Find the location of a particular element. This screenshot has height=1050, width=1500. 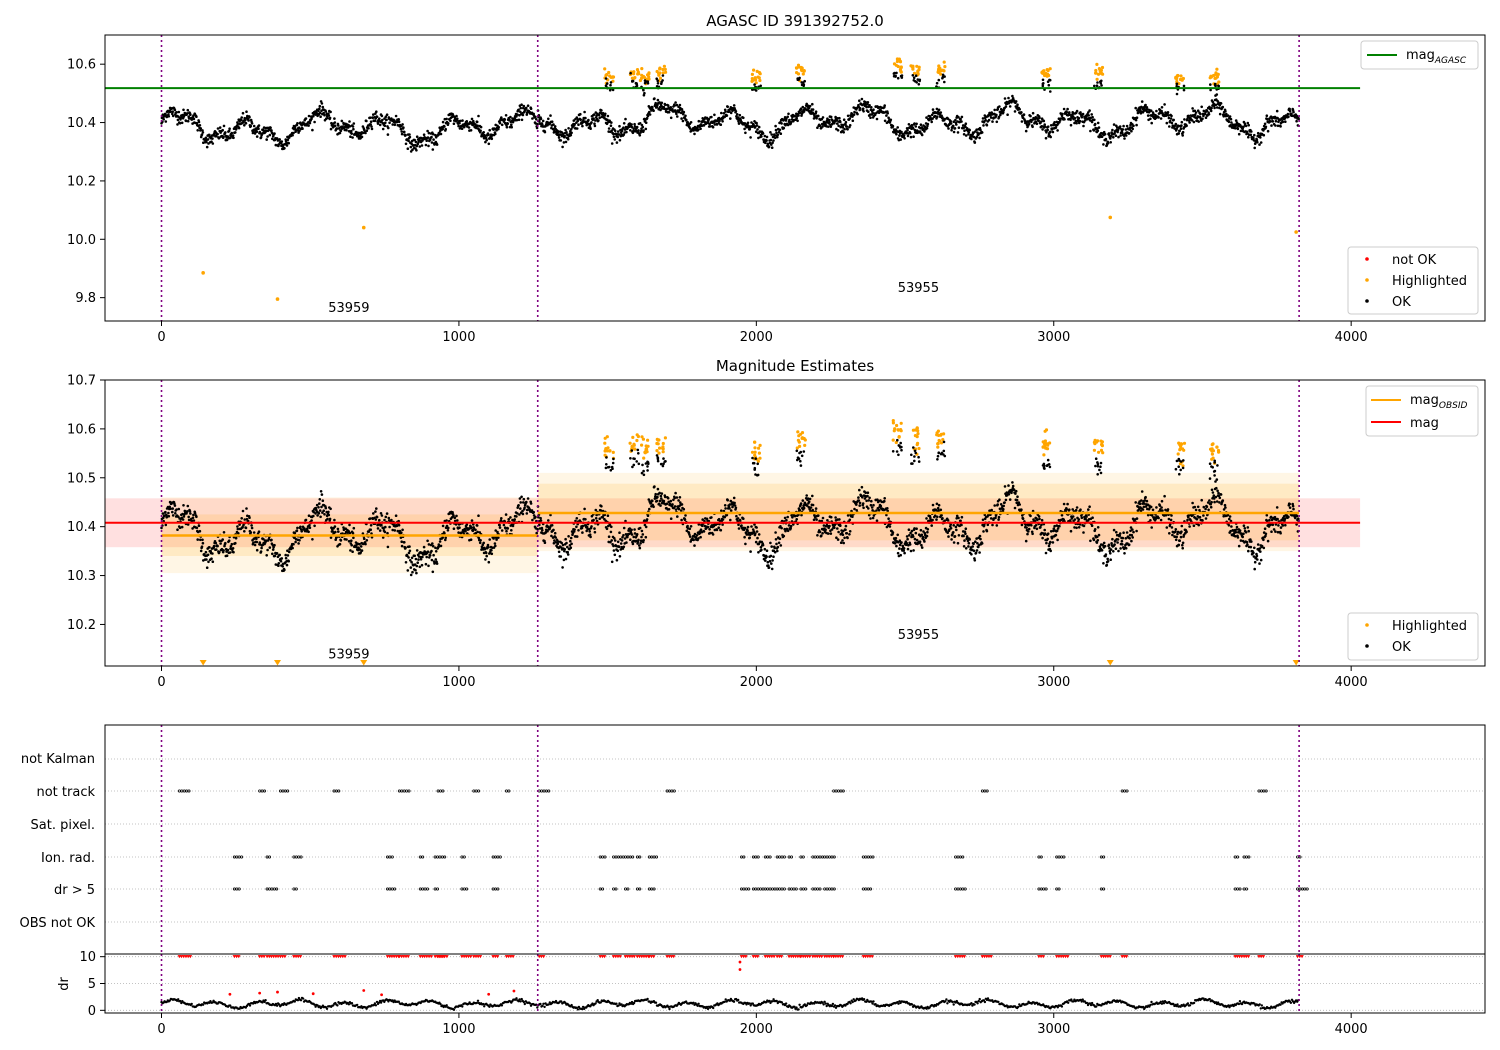

x-tick-label: 3000 is located at coordinates (1053, 337).